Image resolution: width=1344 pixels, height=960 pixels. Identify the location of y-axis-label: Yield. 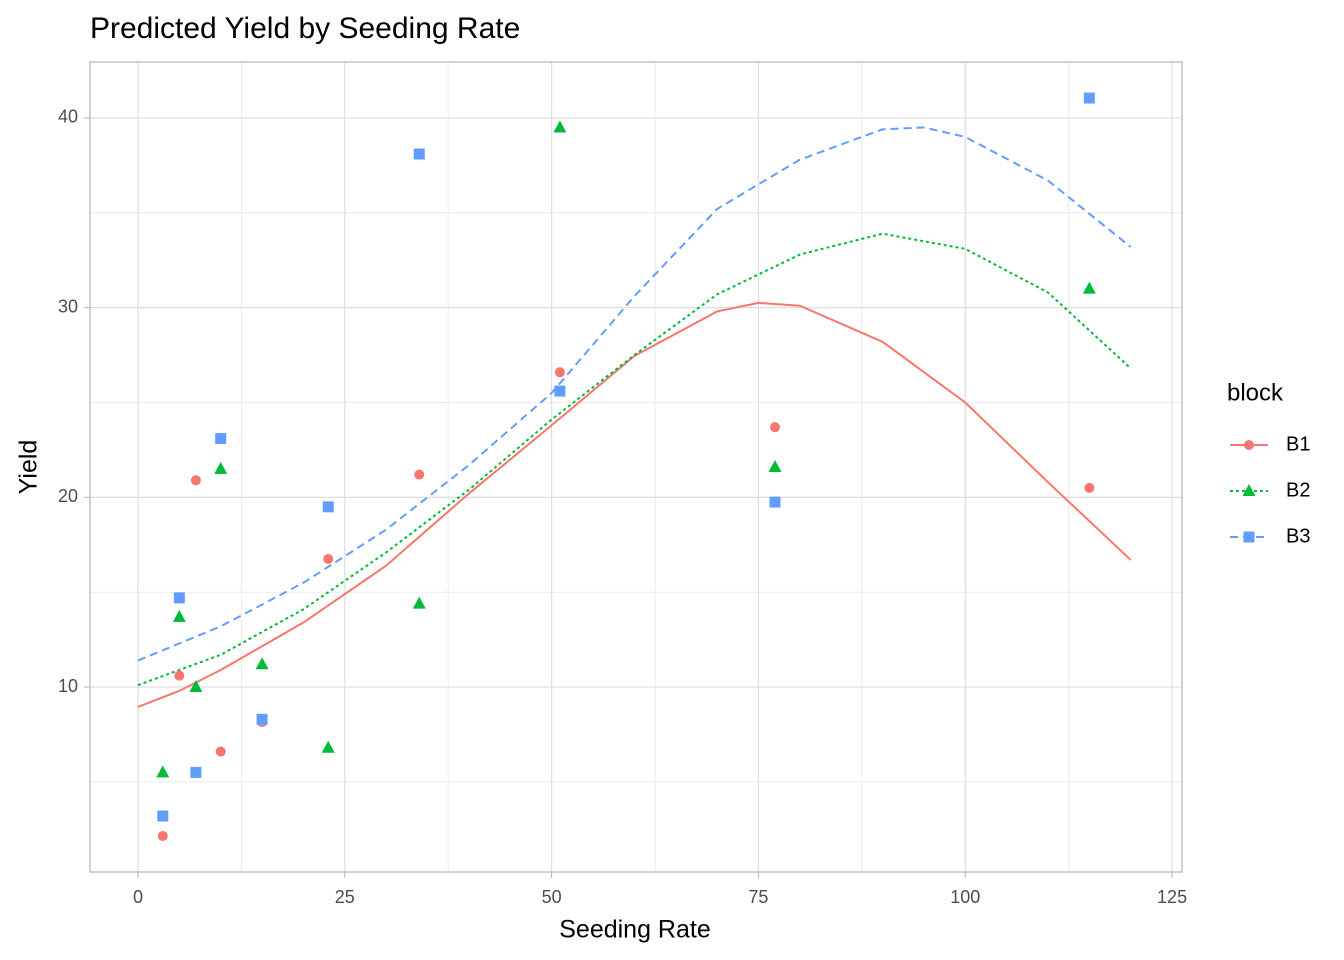
(29, 467).